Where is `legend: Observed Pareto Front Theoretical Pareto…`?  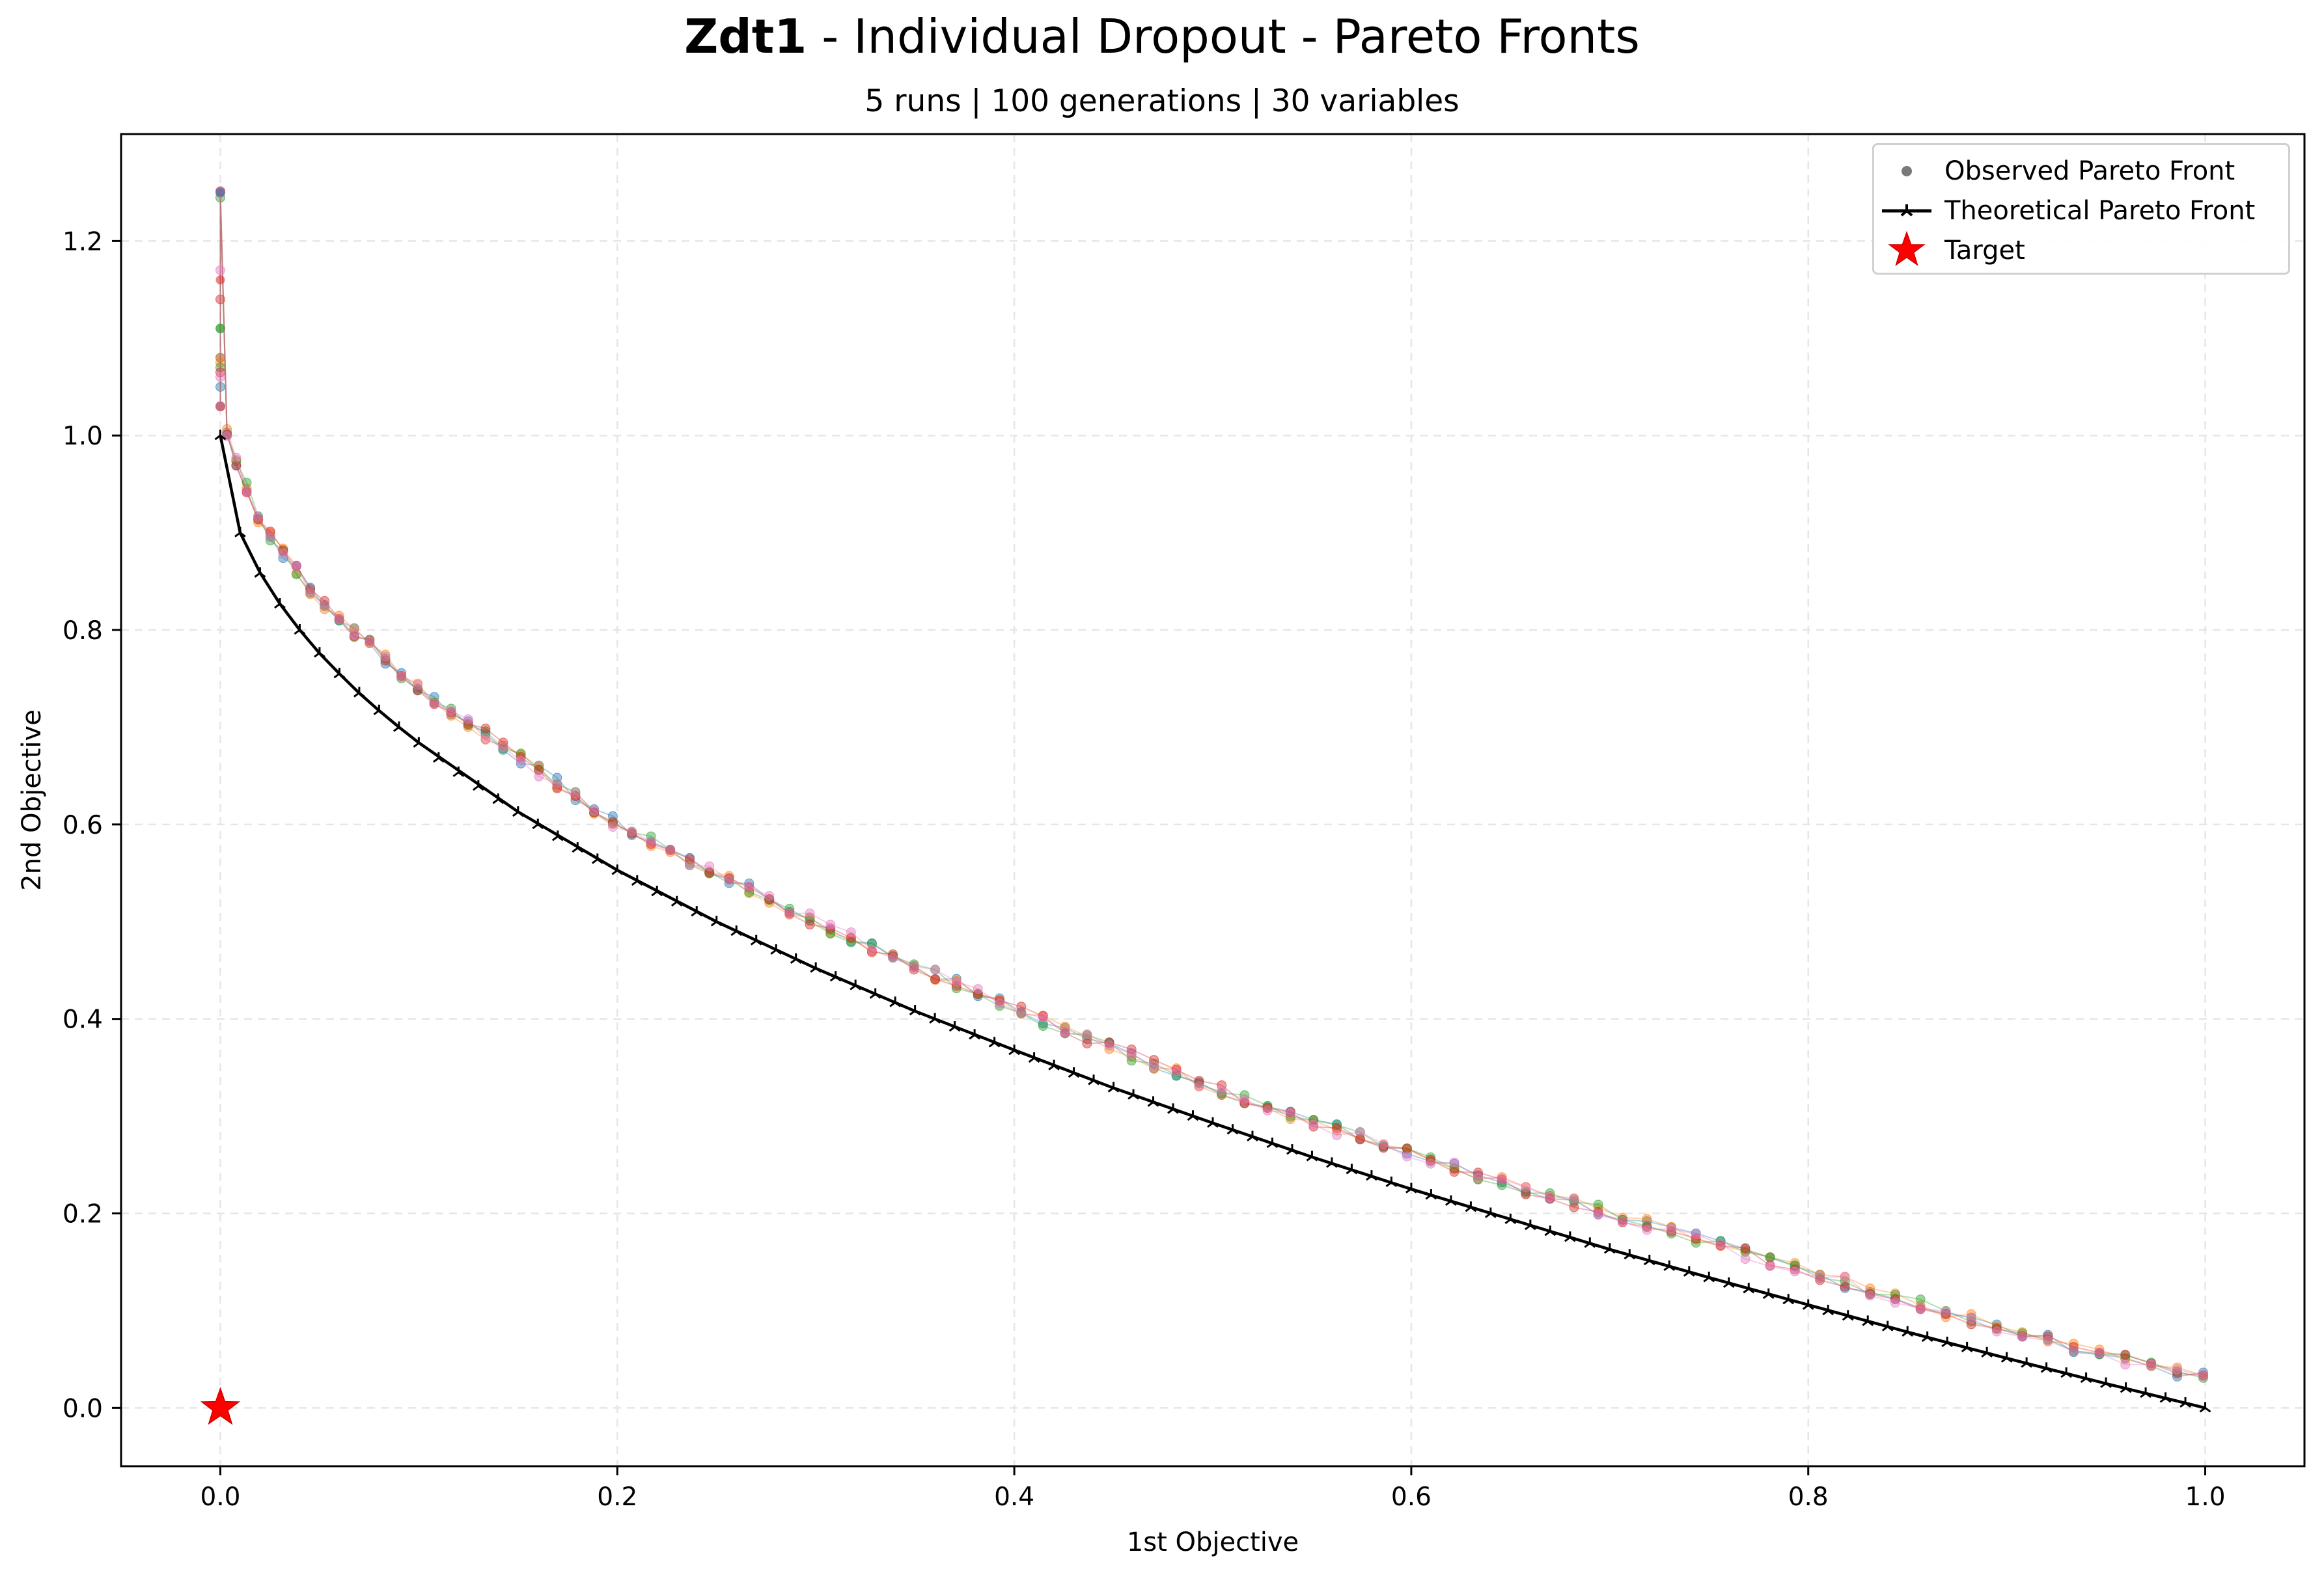
legend: Observed Pareto Front Theoretical Pareto… is located at coordinates (2081, 209).